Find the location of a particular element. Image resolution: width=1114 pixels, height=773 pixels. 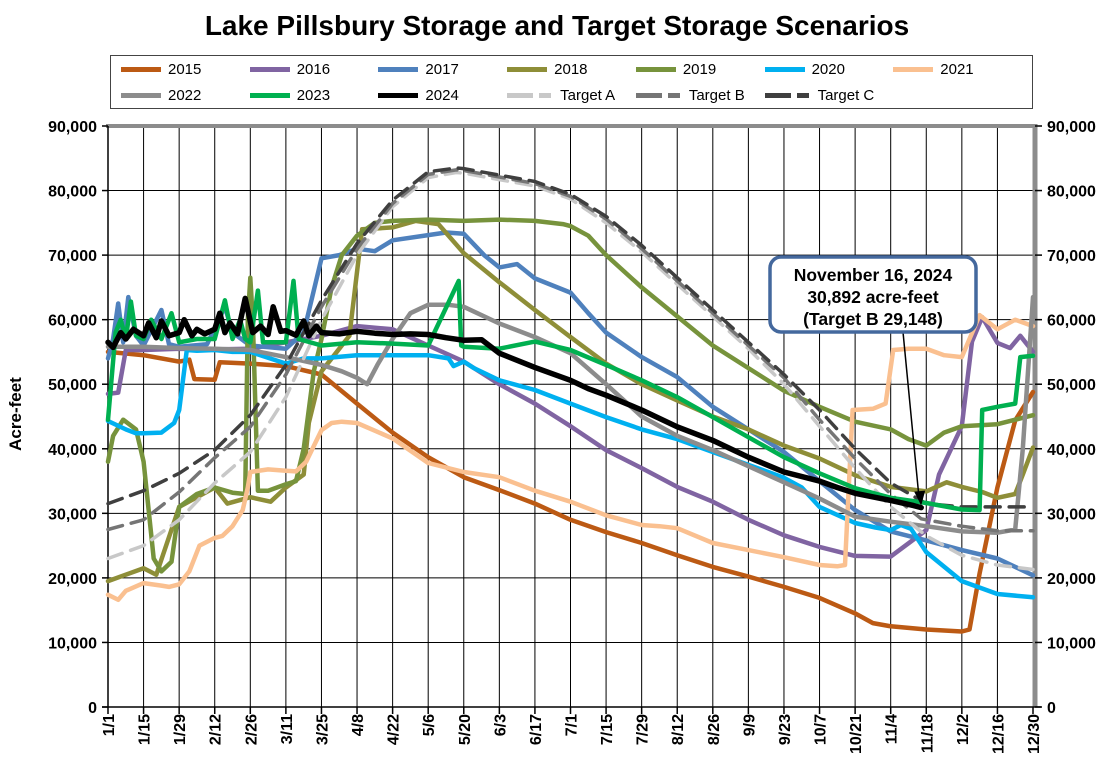

svg-text: 6/3 is located at coordinates (500, 725).